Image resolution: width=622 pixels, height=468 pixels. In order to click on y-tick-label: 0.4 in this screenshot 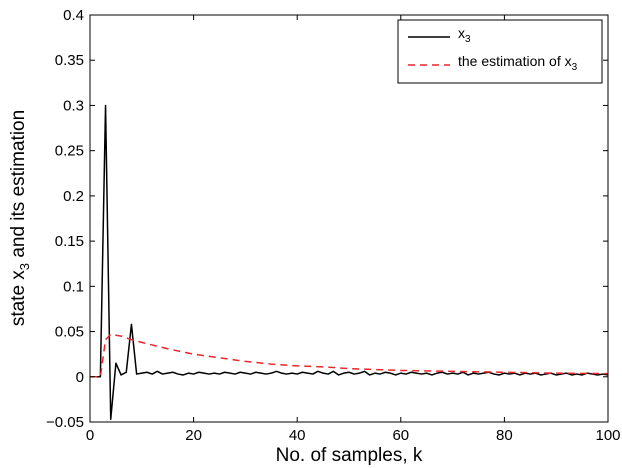, I will do `click(73, 15)`.